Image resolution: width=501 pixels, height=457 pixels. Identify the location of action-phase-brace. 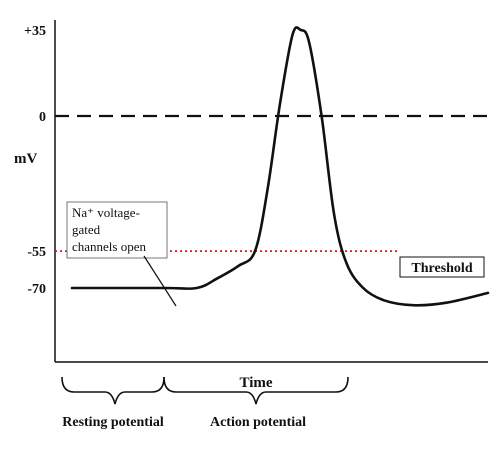
(256, 390).